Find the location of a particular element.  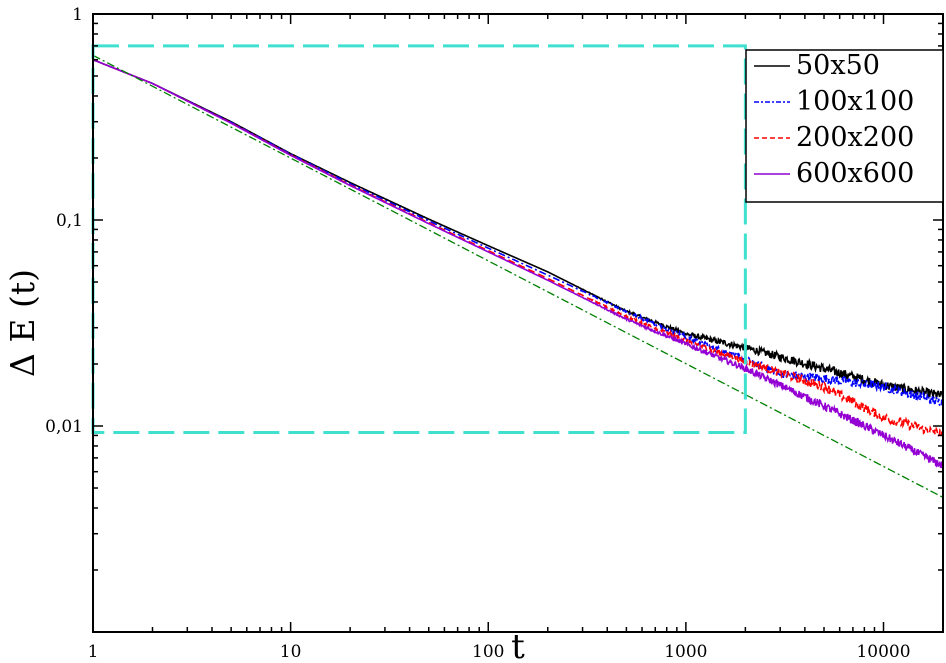

y-tick-label: 1 is located at coordinates (77, 15).